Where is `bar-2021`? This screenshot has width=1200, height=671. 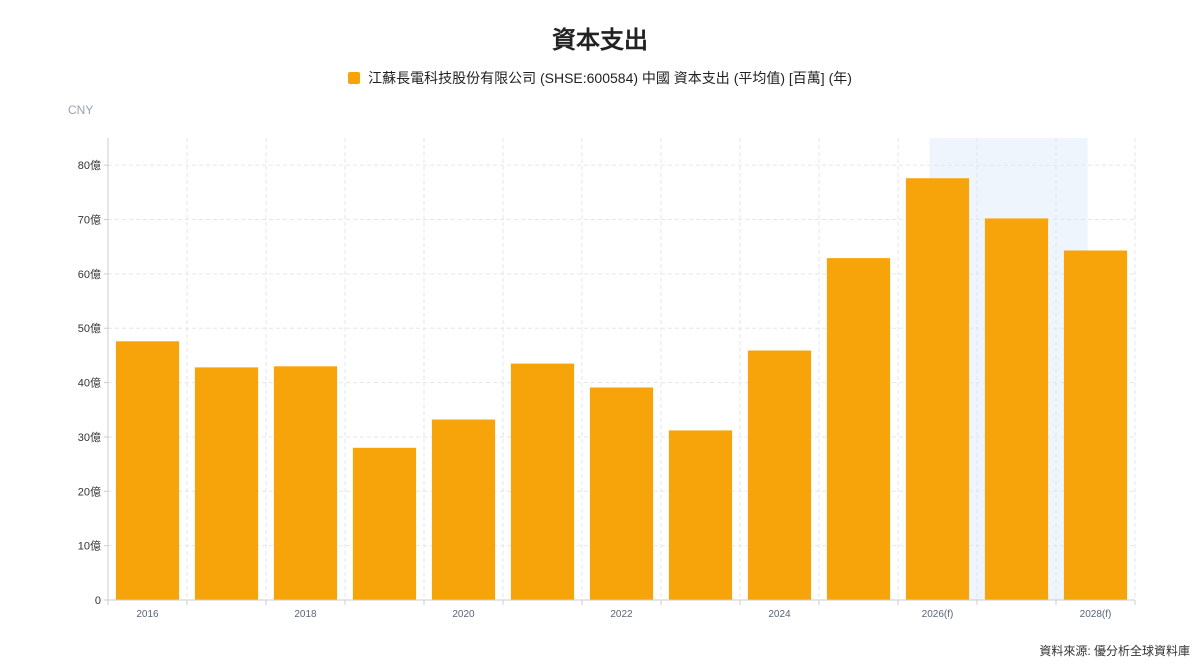
bar-2021 is located at coordinates (542, 481).